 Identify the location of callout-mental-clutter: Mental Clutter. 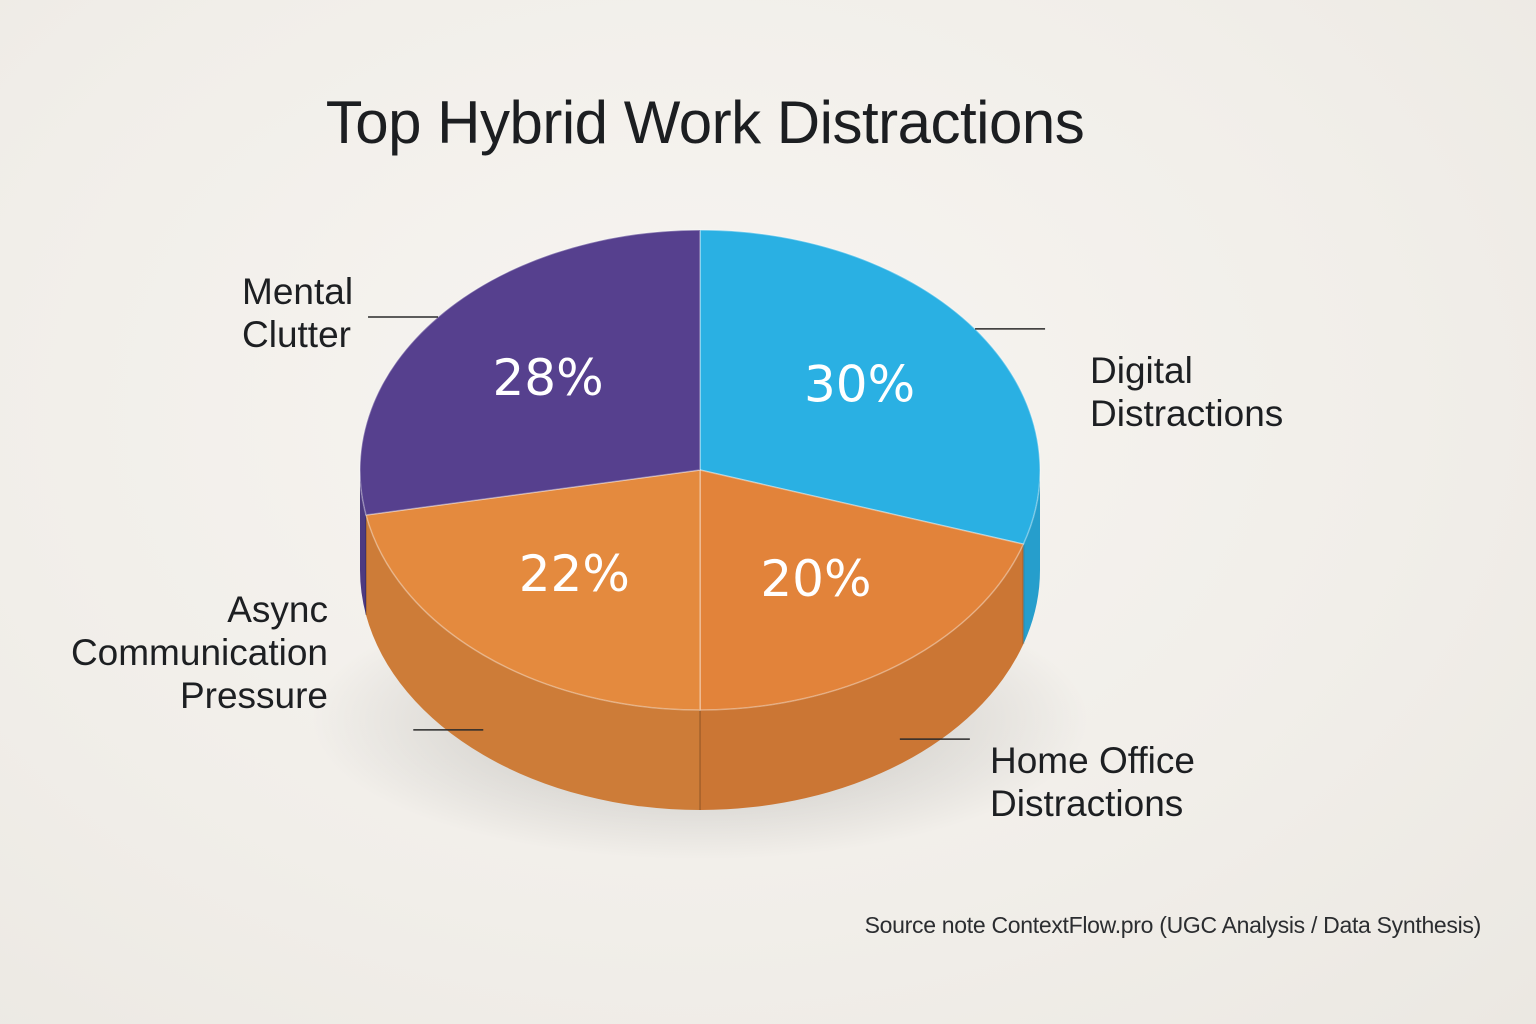
(297, 313).